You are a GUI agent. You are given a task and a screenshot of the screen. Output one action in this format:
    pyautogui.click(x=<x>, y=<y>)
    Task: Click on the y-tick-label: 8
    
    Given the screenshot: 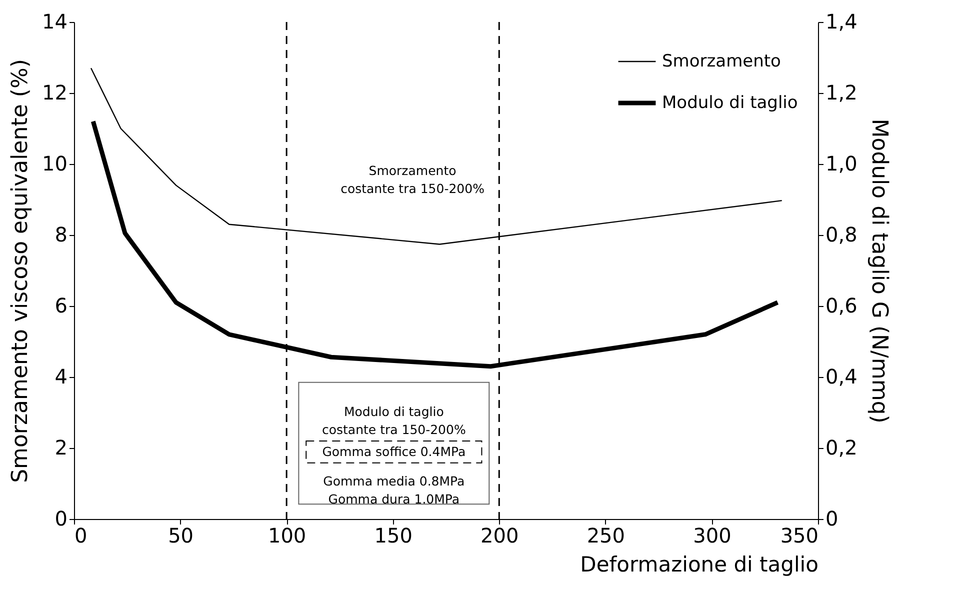 What is the action you would take?
    pyautogui.click(x=61, y=234)
    